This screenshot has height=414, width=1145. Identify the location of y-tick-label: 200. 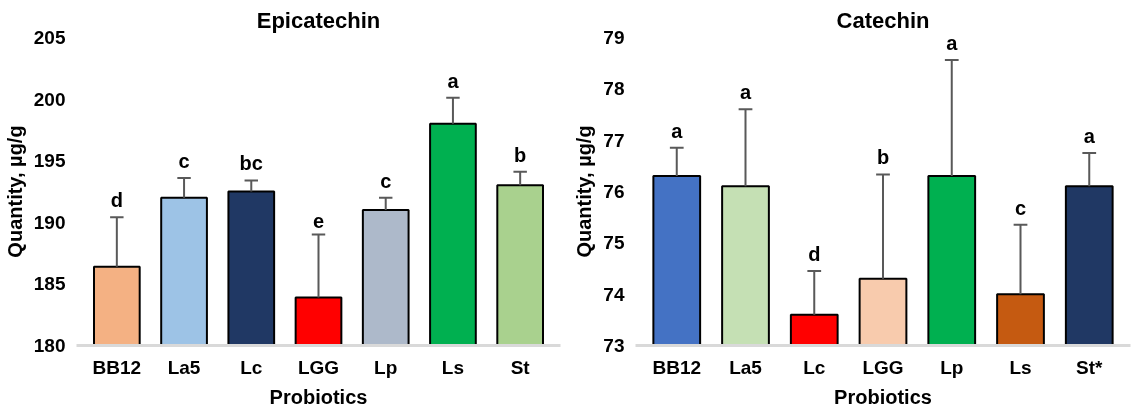
(49, 99).